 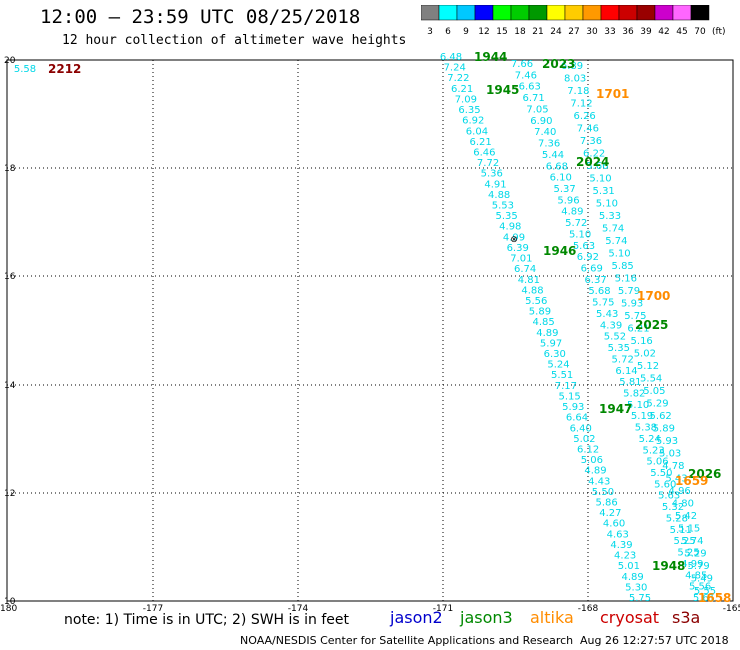 I want to click on track-time-1948: 1948, so click(x=668, y=566).